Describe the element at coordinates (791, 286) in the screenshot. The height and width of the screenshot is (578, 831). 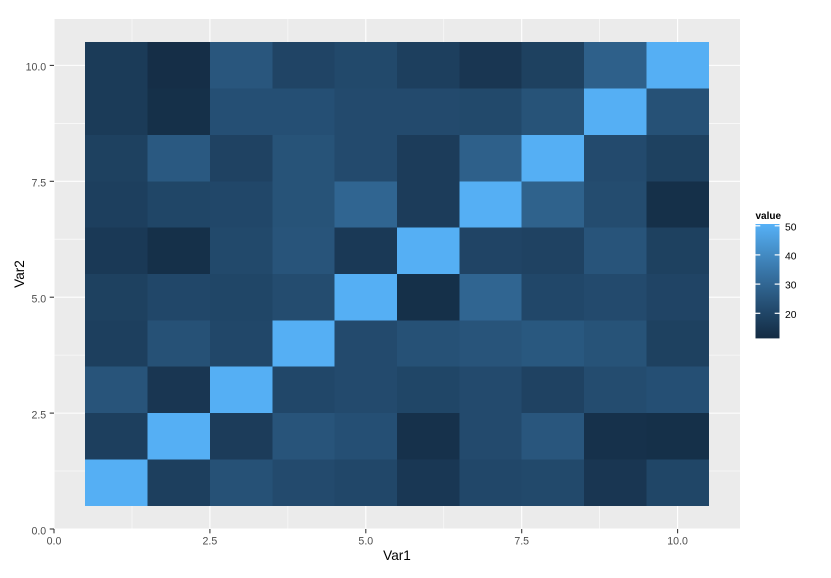
I see `svg-text: 30` at that location.